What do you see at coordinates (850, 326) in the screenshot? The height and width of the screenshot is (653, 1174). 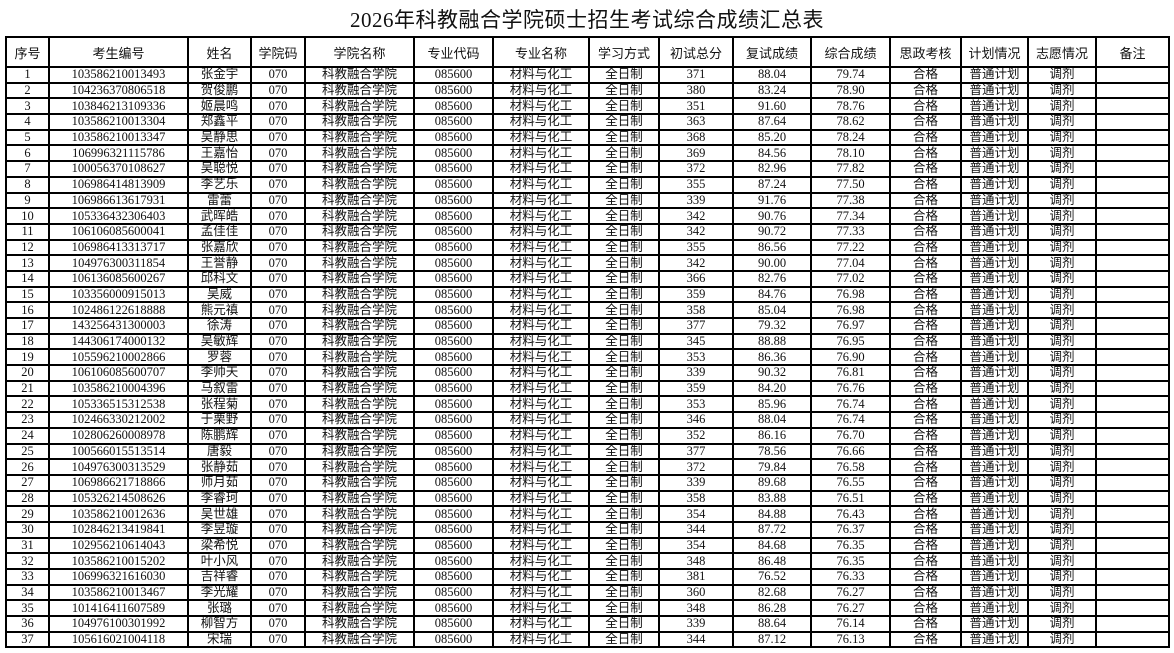 I see `total-score-cell: 76.97` at bounding box center [850, 326].